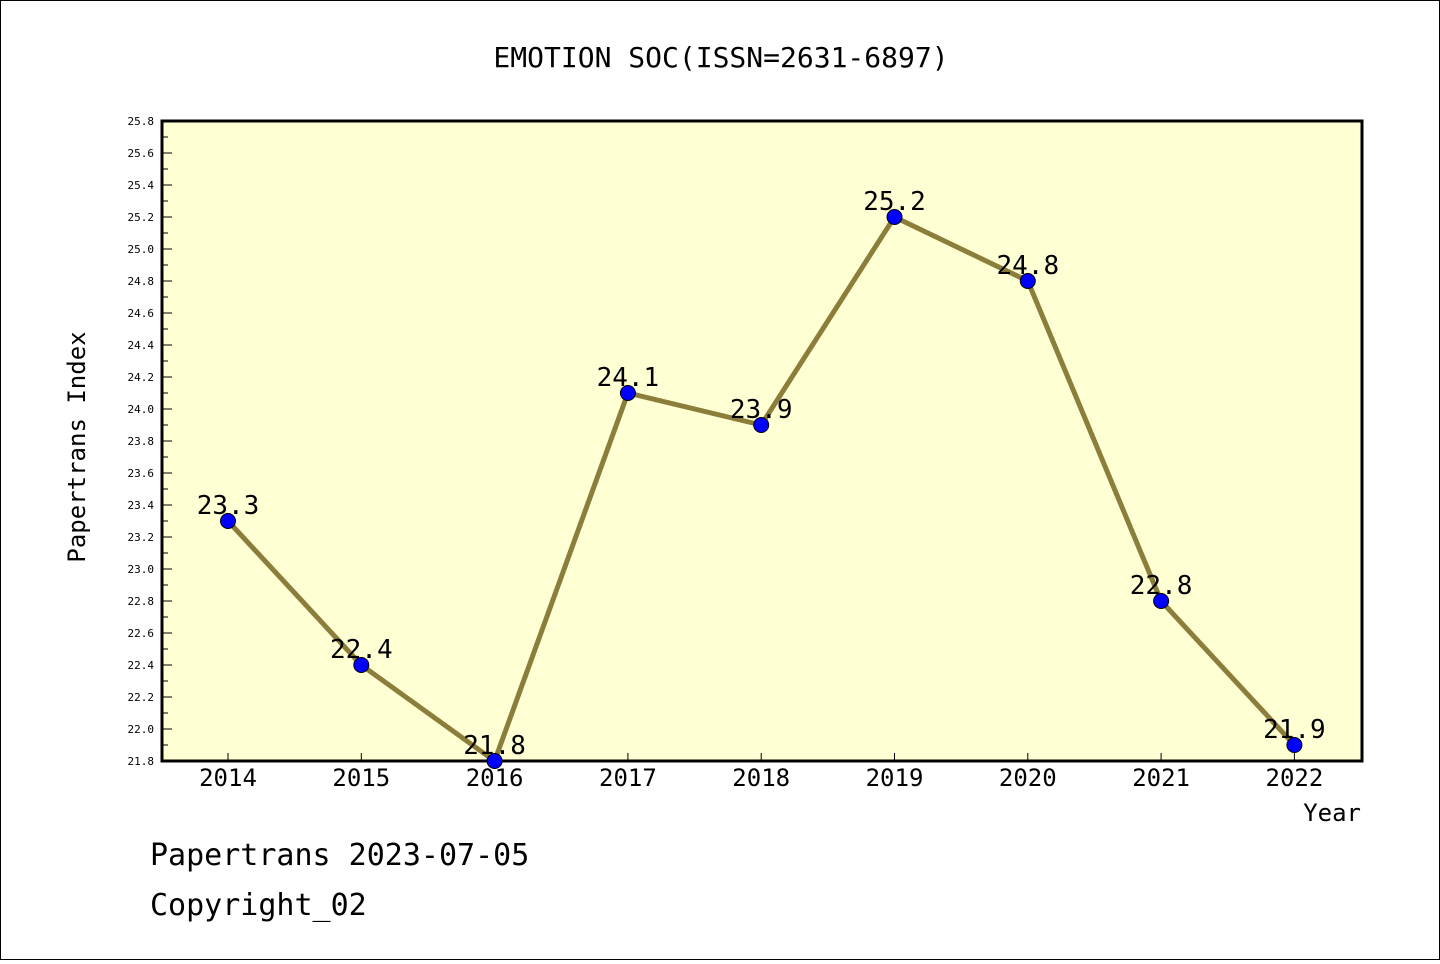 The image size is (1440, 964). What do you see at coordinates (1161, 778) in the screenshot?
I see `x-tick-label: 2021` at bounding box center [1161, 778].